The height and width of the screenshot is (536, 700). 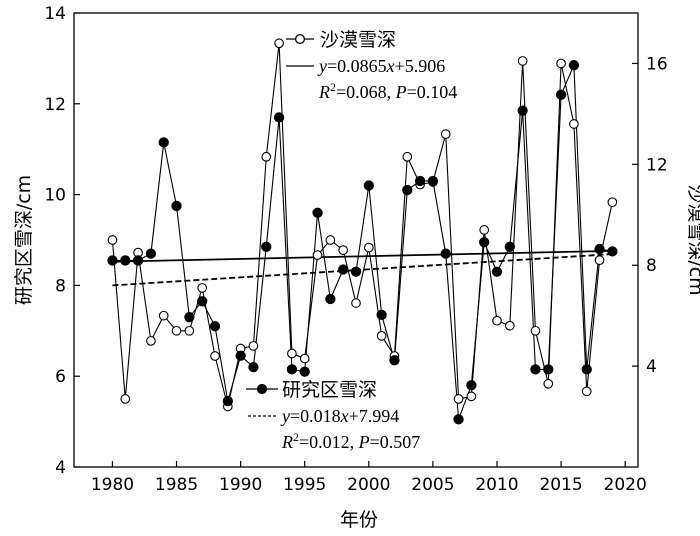 What do you see at coordinates (371, 65) in the screenshot?
I see `legend-desert: 沙漠雪深 y=0.0865x+5.906 R2=0.068, P=0.104` at bounding box center [371, 65].